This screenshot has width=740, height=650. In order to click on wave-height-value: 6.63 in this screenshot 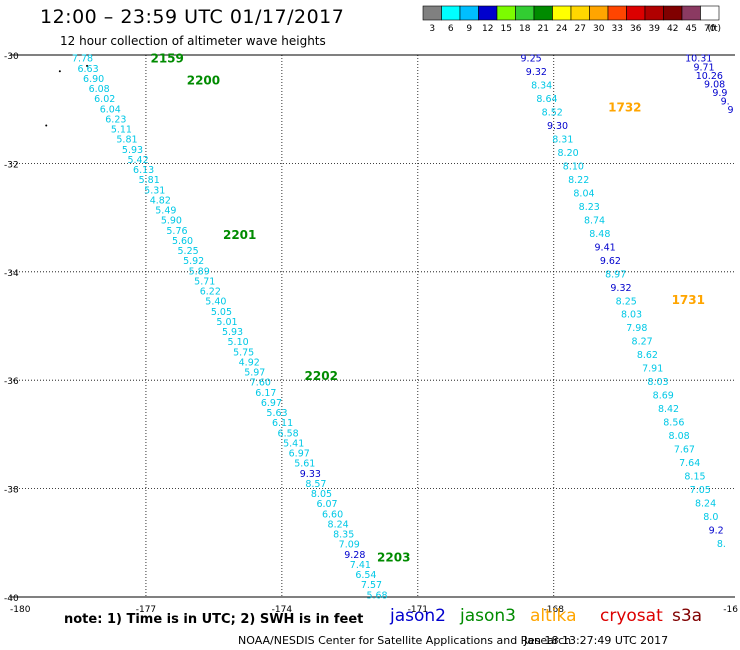, I will do `click(87, 69)`.